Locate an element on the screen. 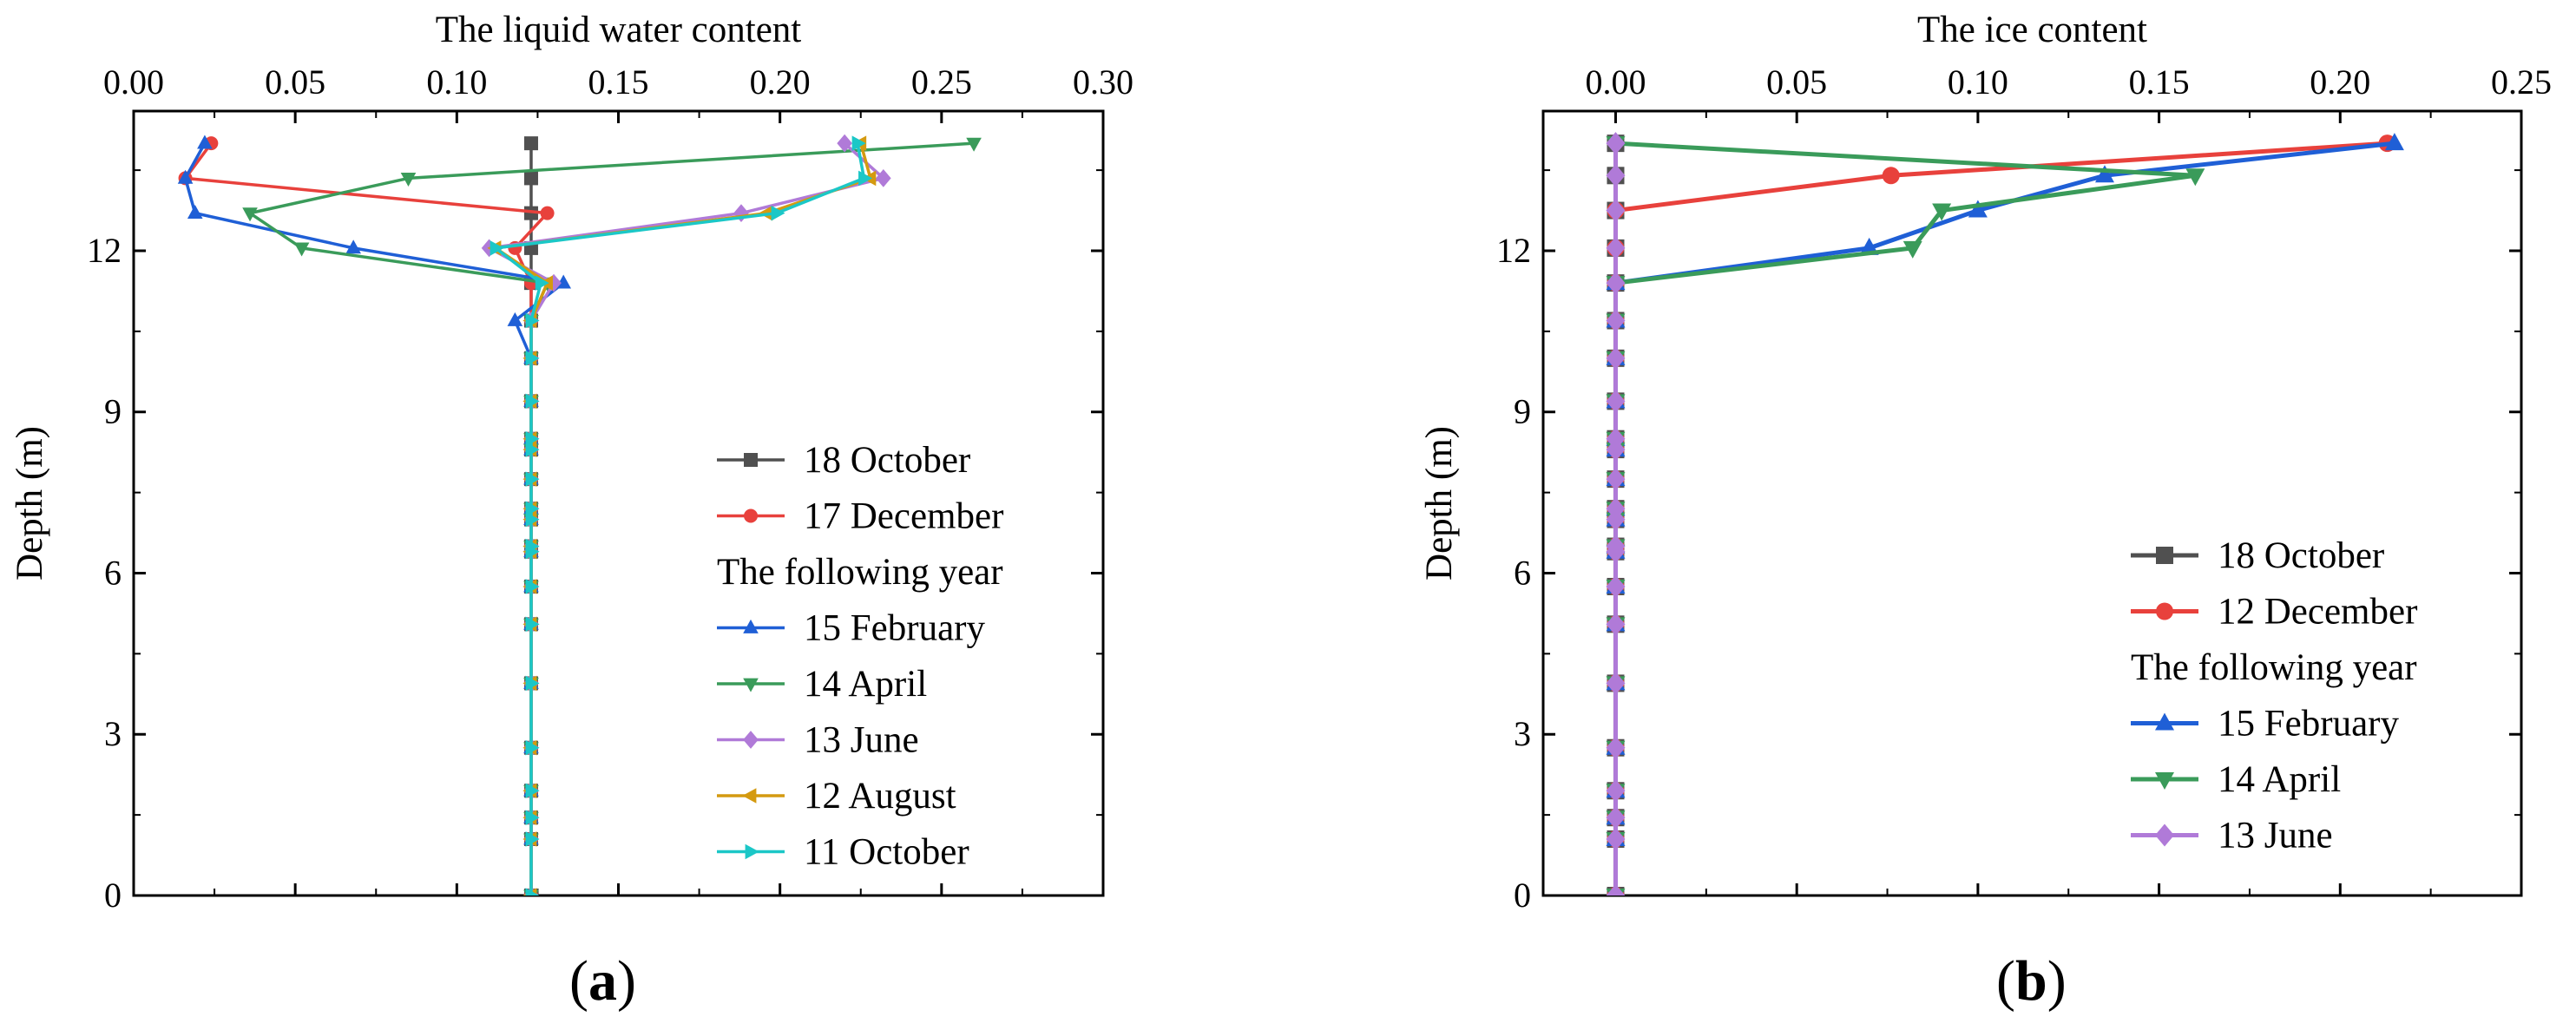  legend-item: 13 June is located at coordinates (2232, 836).